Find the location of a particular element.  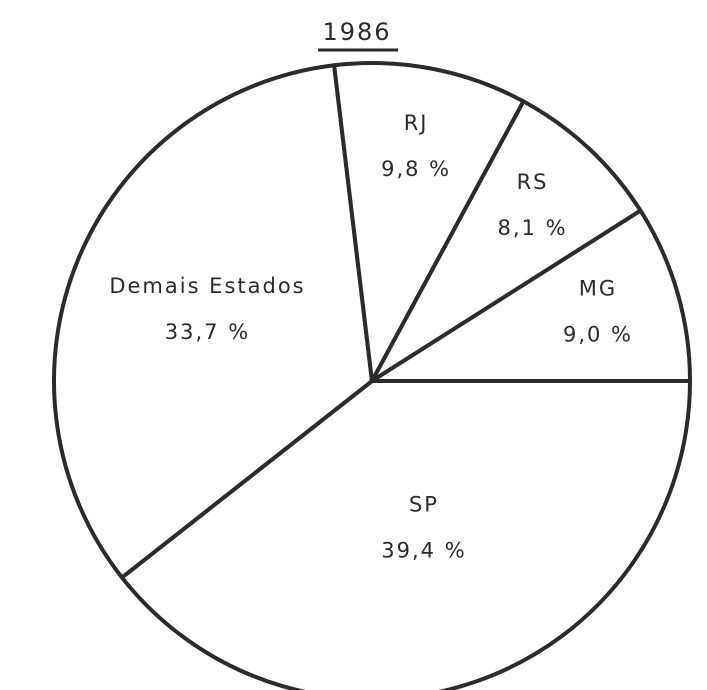

slice-value-label: 9,0 % is located at coordinates (598, 334).